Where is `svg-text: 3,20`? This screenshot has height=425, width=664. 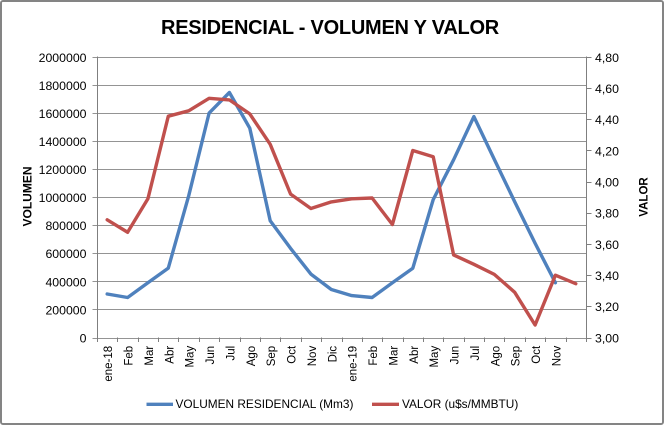
svg-text: 3,20 is located at coordinates (607, 307).